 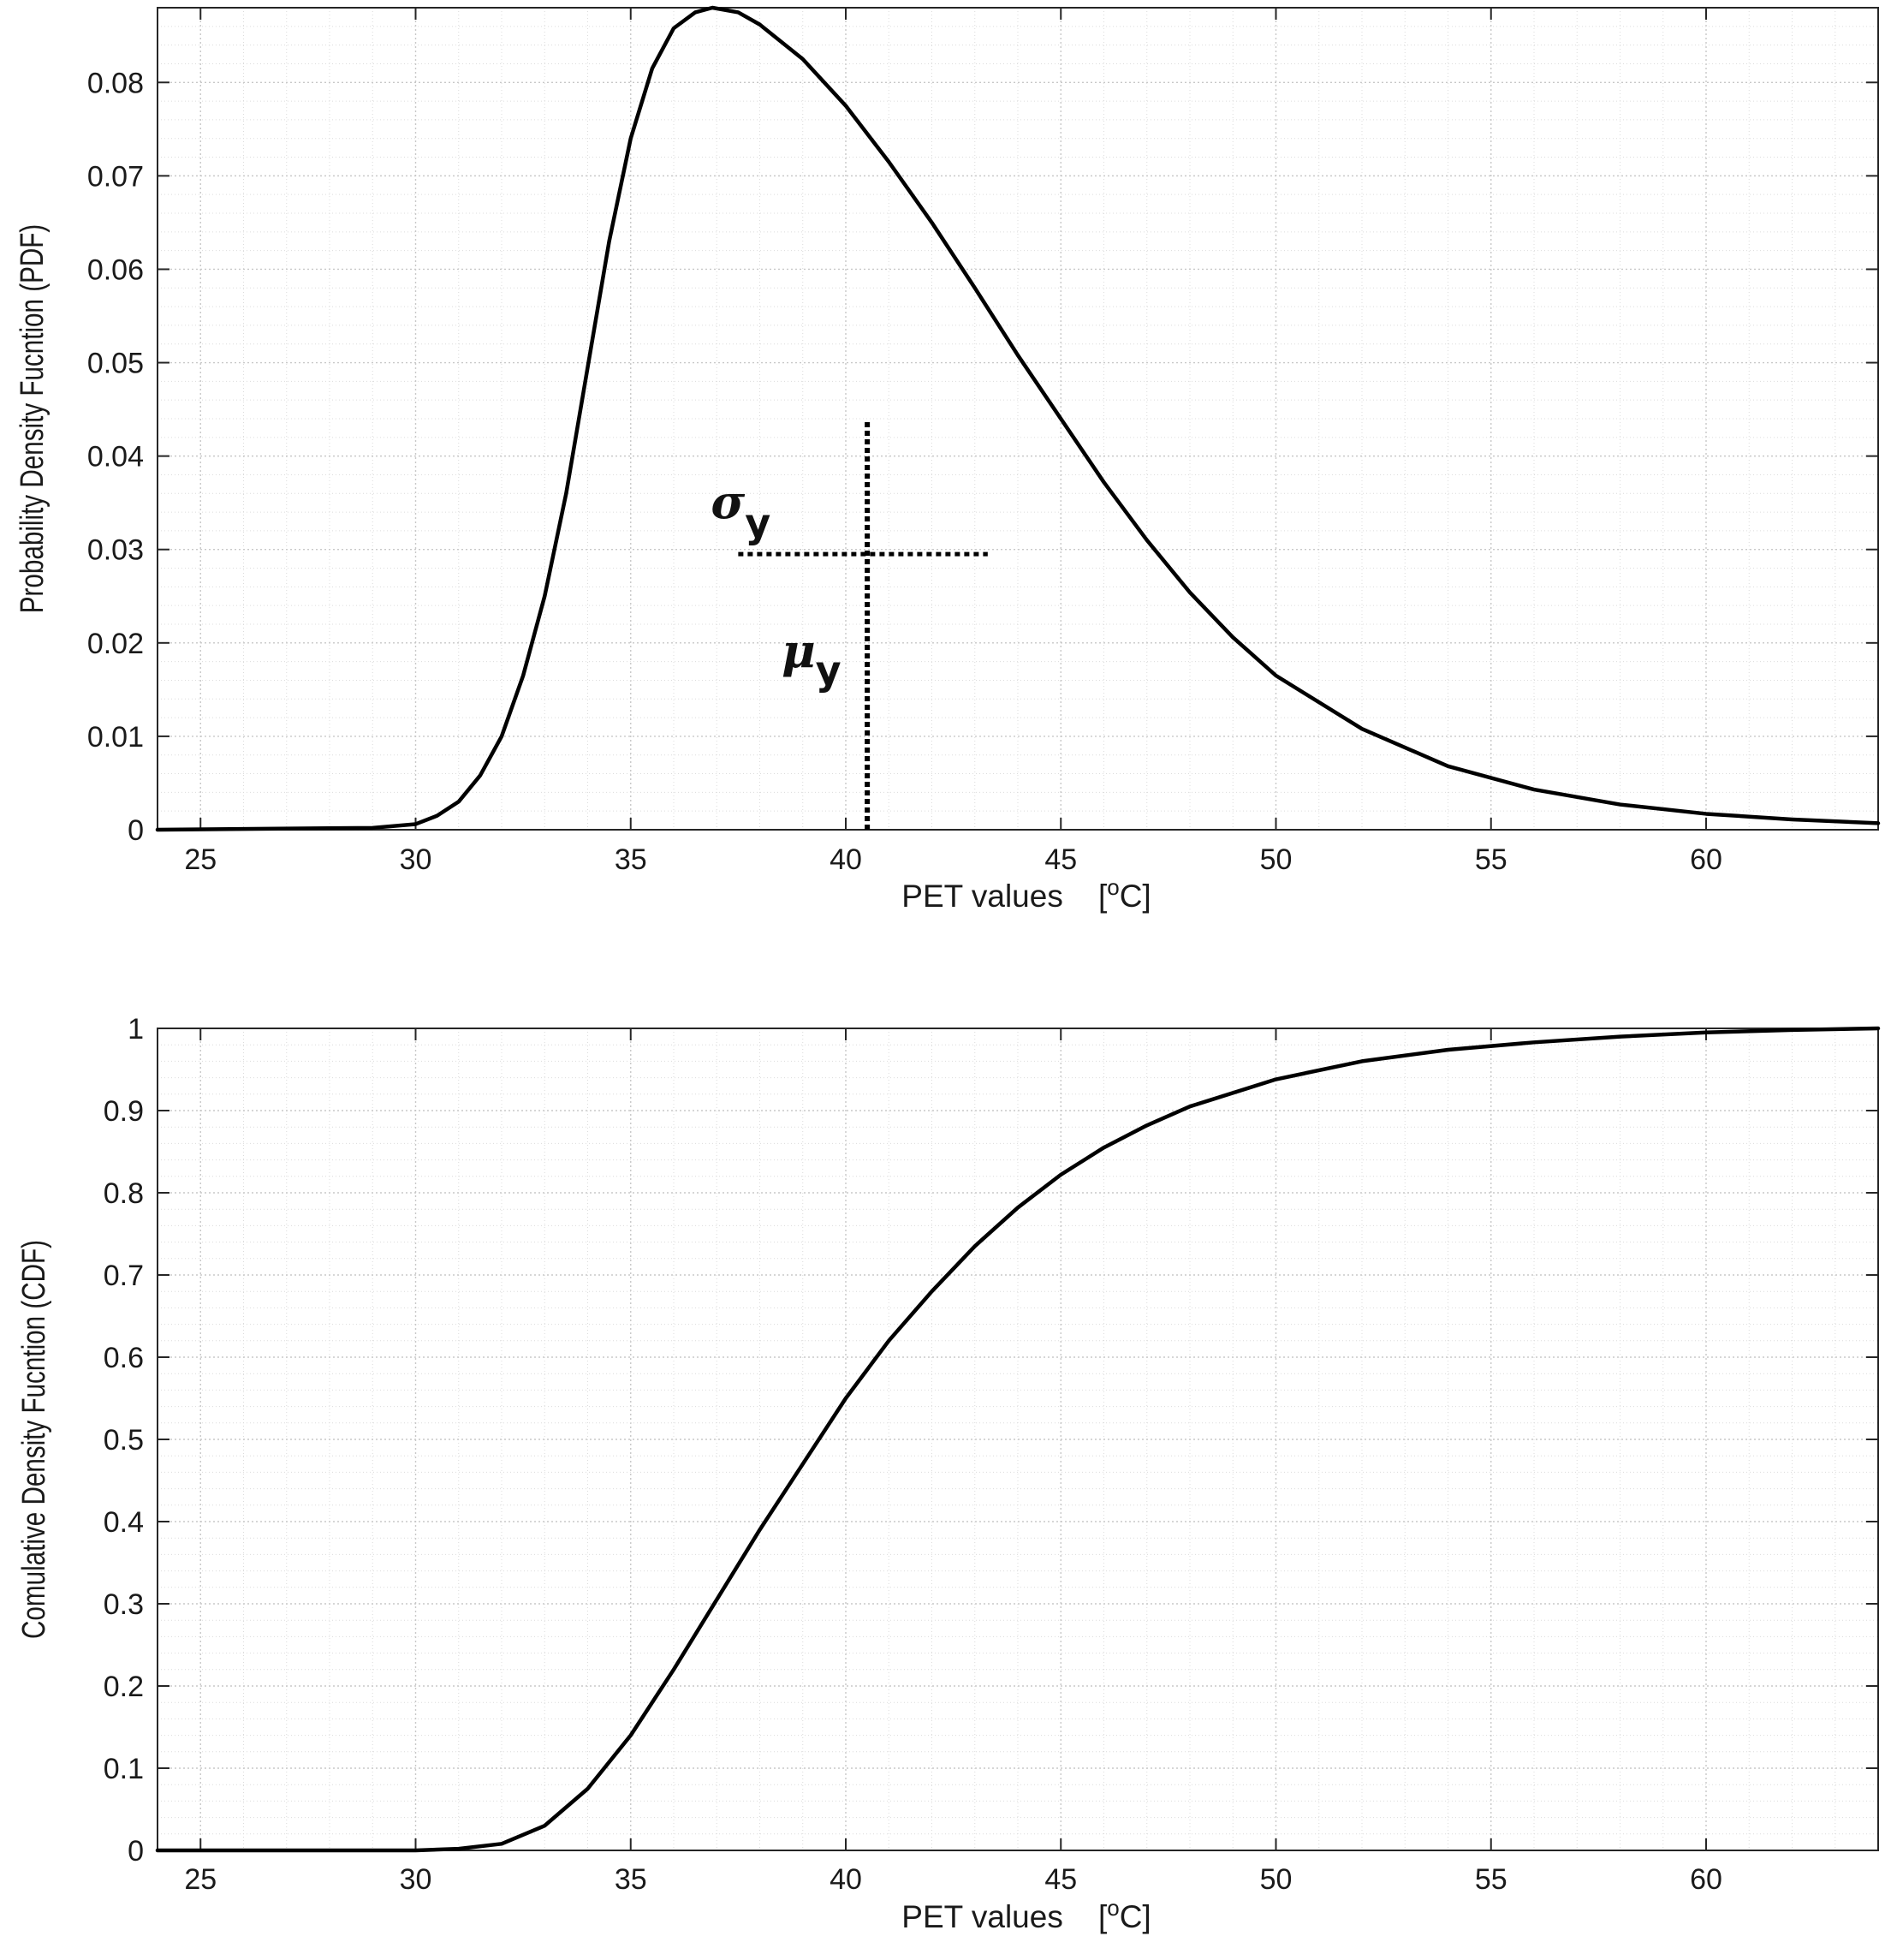 What do you see at coordinates (116, 458) in the screenshot?
I see `y-tick-label: 0.04` at bounding box center [116, 458].